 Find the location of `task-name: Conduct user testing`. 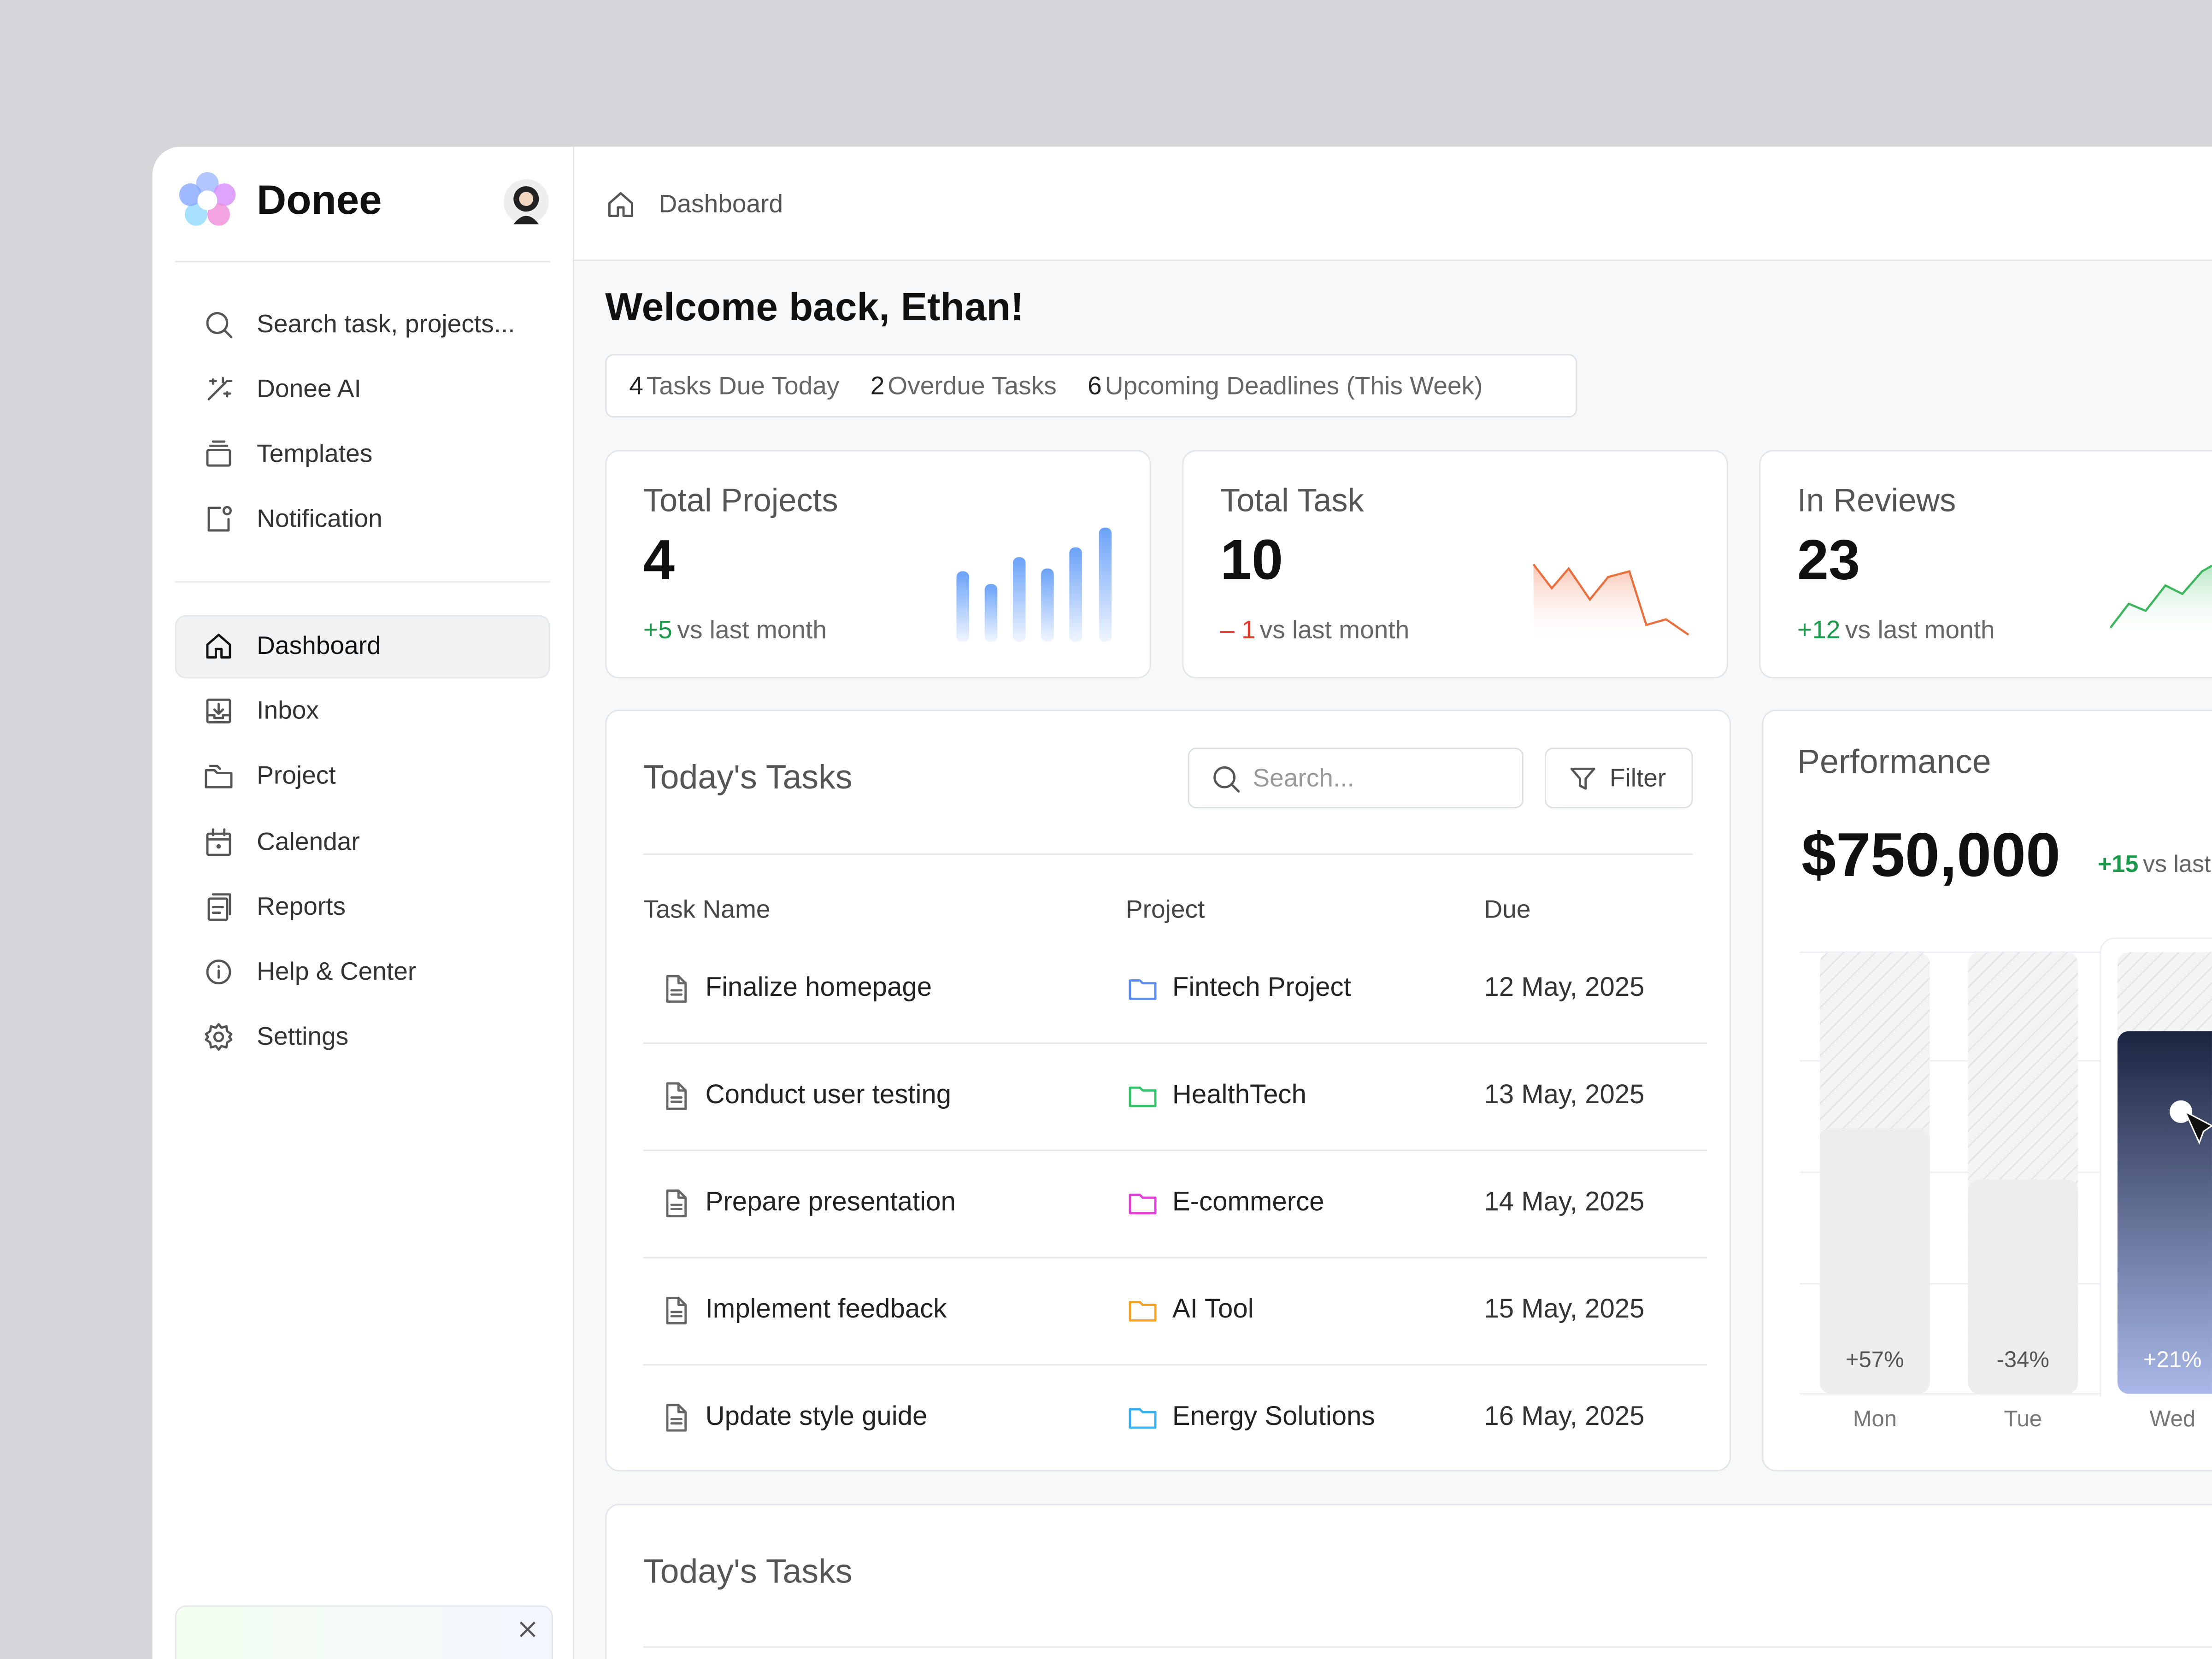

task-name: Conduct user testing is located at coordinates (828, 1095).